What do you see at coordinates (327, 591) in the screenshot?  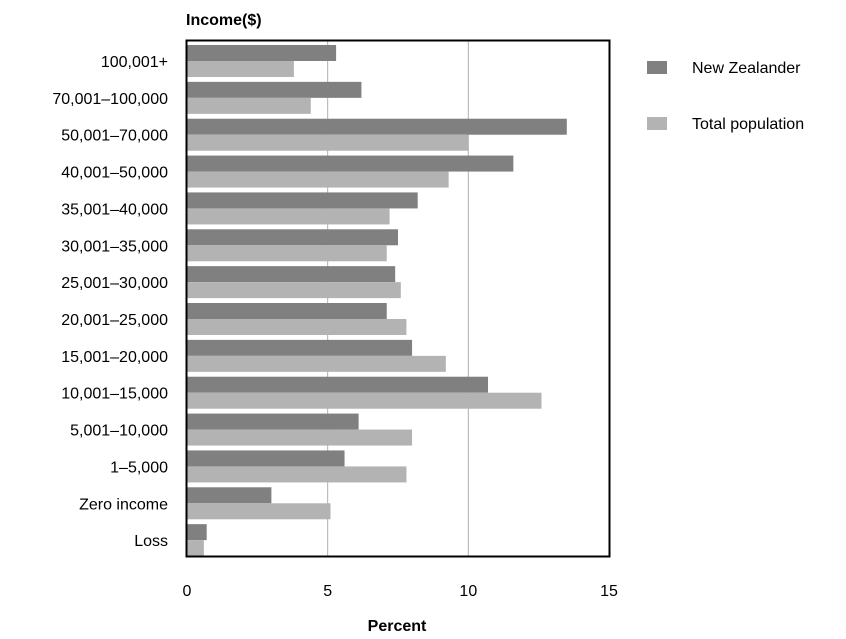 I see `x-tick-label: 5` at bounding box center [327, 591].